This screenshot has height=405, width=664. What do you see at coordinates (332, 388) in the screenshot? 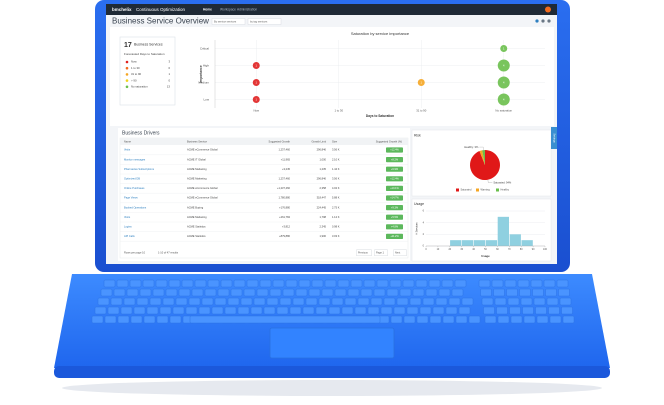
I see `shadow` at bounding box center [332, 388].